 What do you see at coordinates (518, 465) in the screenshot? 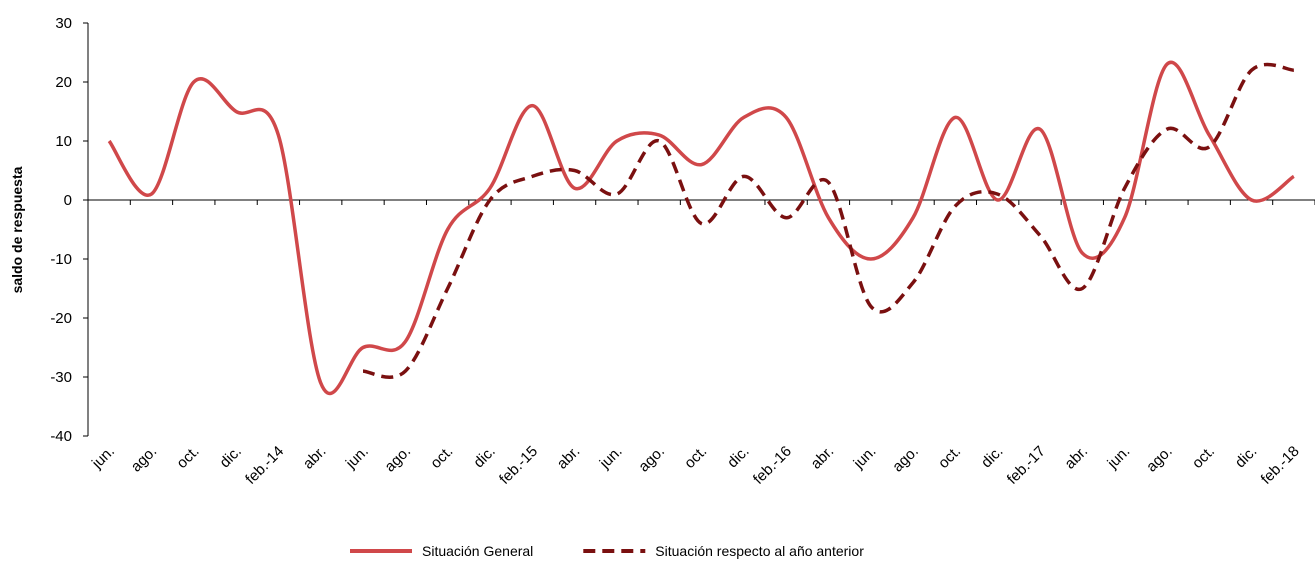
I see `x-tick-label: feb.-15` at bounding box center [518, 465].